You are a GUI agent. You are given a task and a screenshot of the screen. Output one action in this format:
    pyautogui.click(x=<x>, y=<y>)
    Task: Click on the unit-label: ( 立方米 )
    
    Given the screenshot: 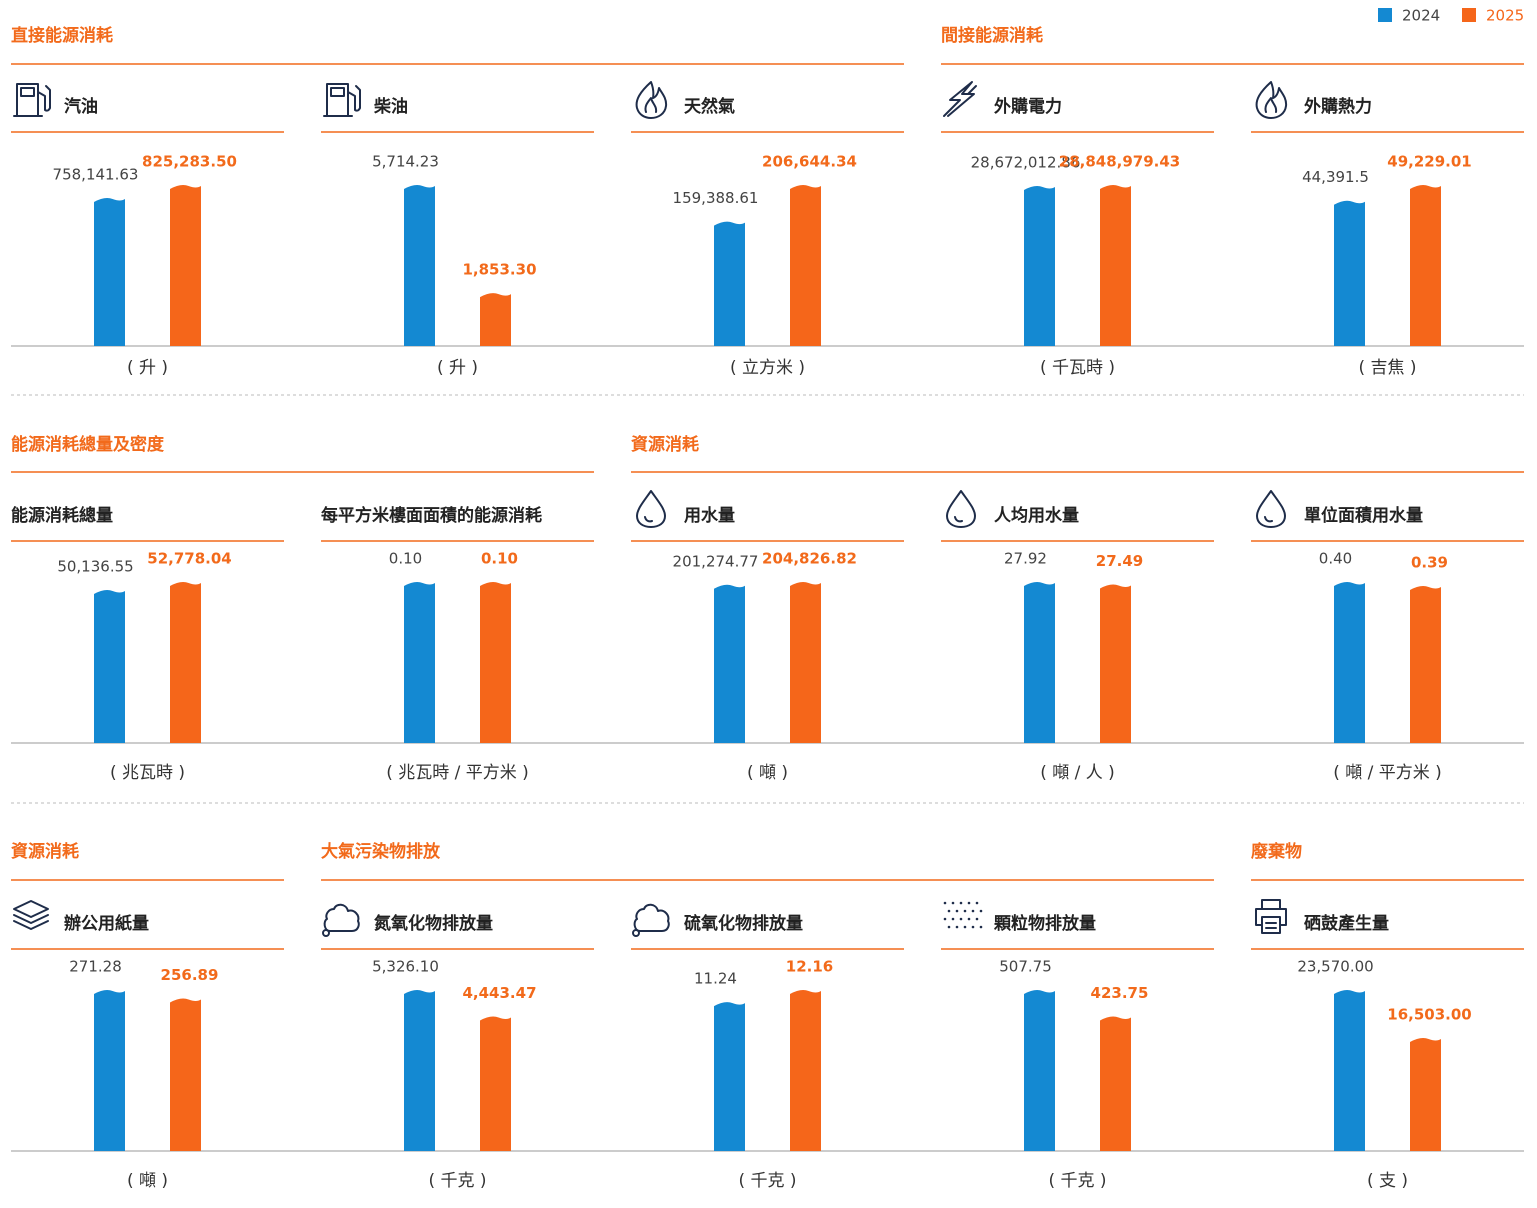 What is the action you would take?
    pyautogui.click(x=767, y=368)
    